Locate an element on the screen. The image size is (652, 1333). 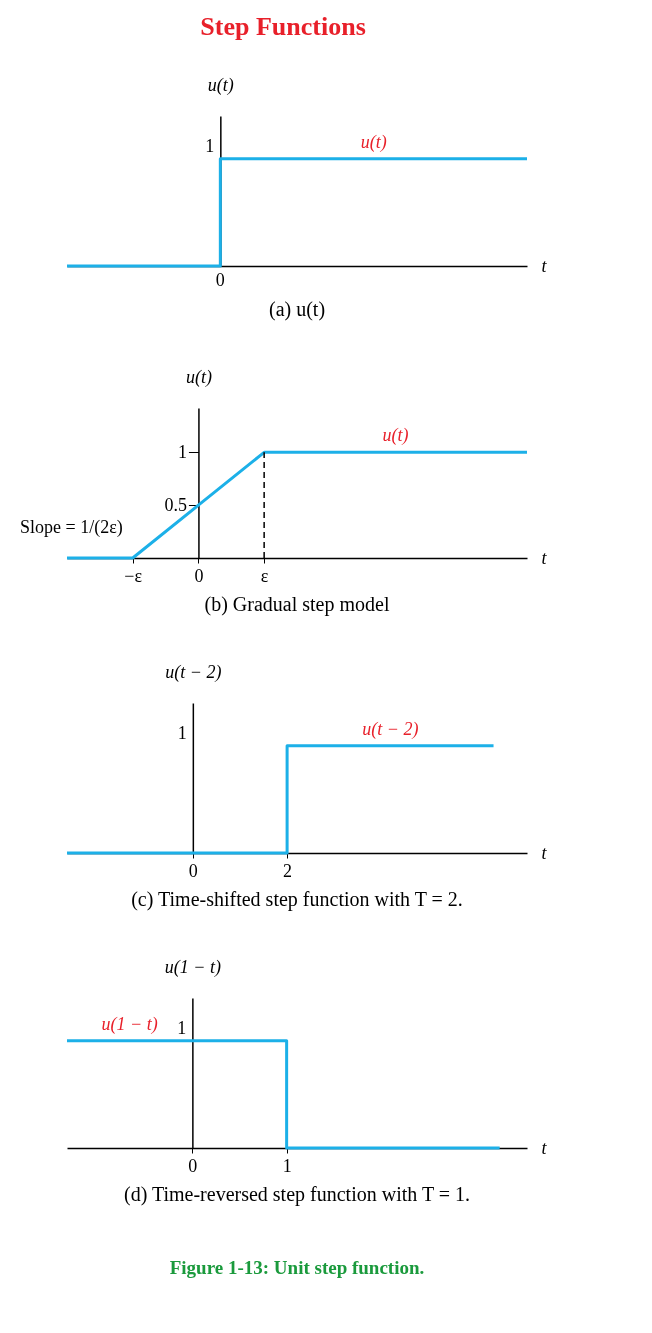
y-axis-title: u(1 − t) is located at coordinates (192, 967).